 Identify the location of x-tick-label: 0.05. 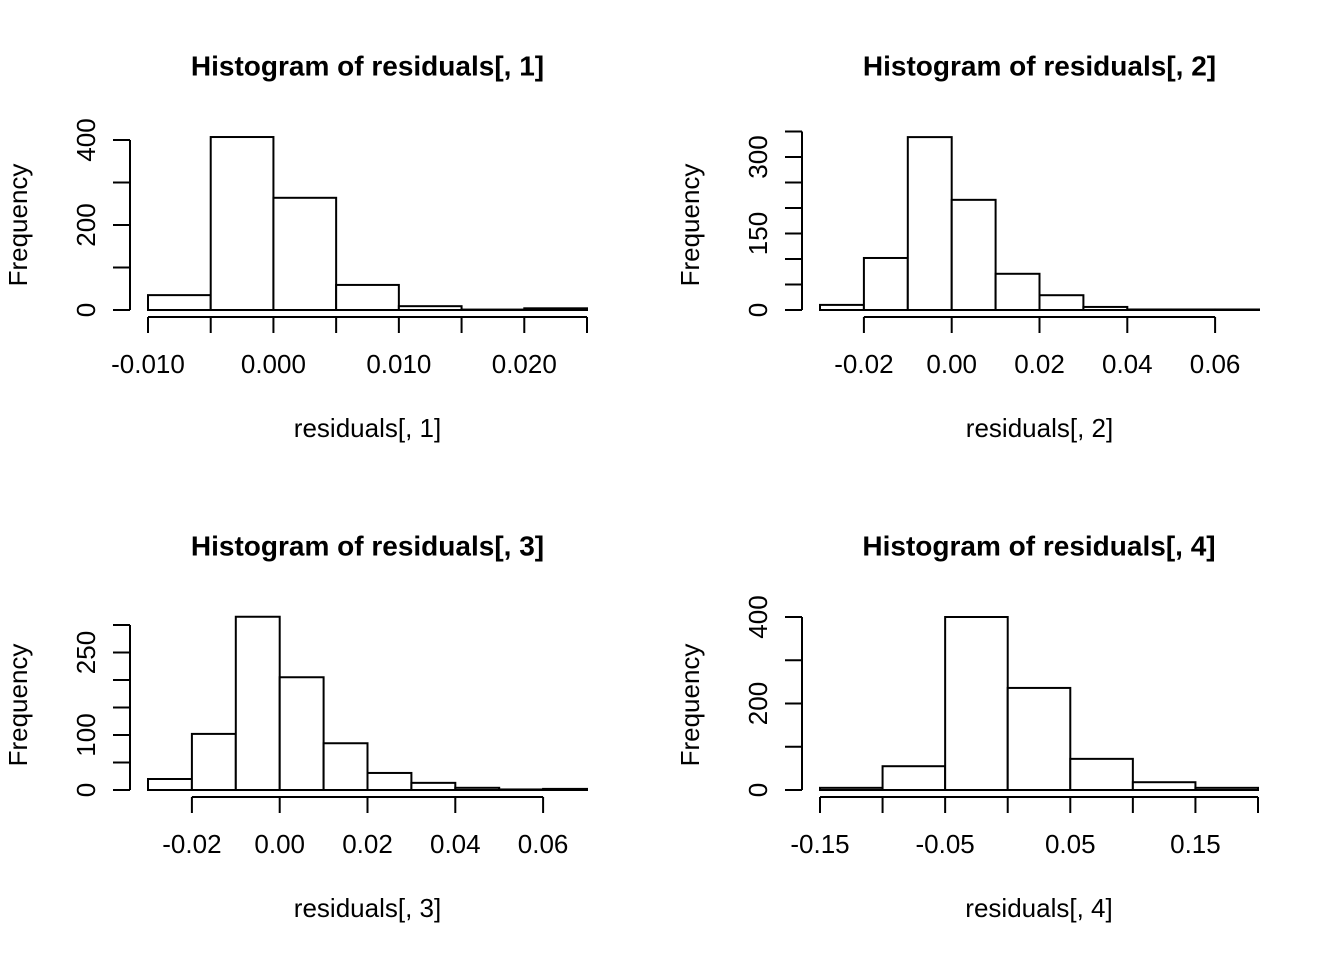
(1070, 844).